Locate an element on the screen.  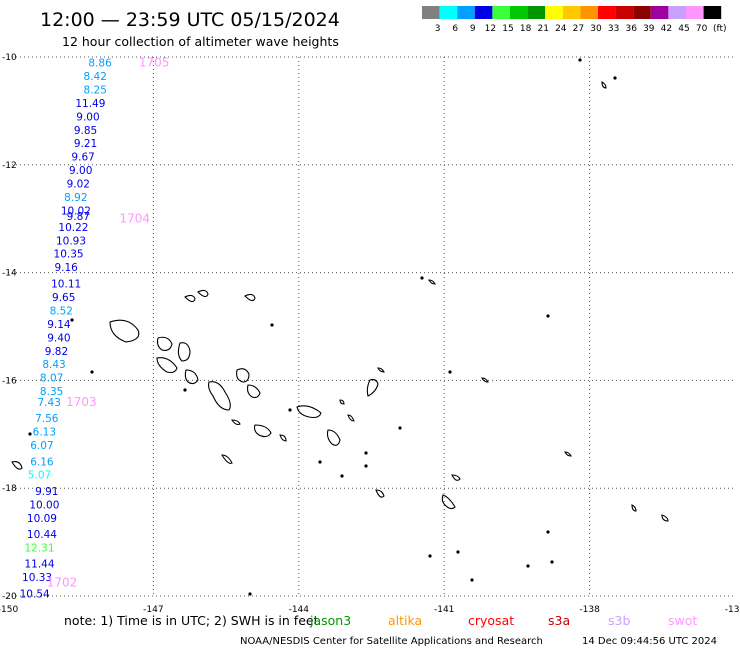
legend-bin-label: 12 is located at coordinates (490, 29).